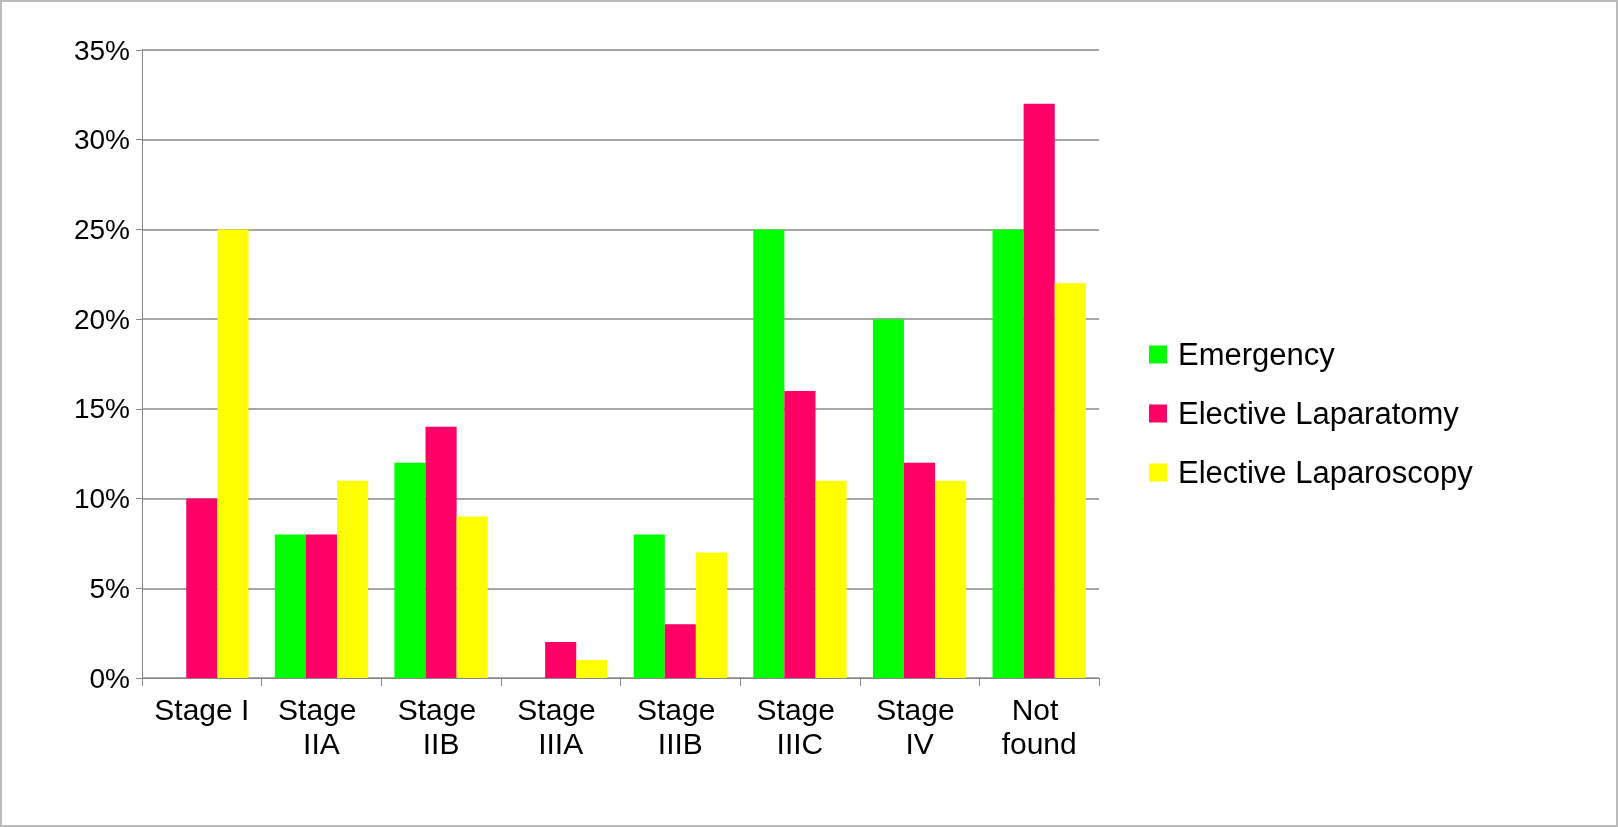  Describe the element at coordinates (109, 588) in the screenshot. I see `y-tick-label: 5%` at that location.